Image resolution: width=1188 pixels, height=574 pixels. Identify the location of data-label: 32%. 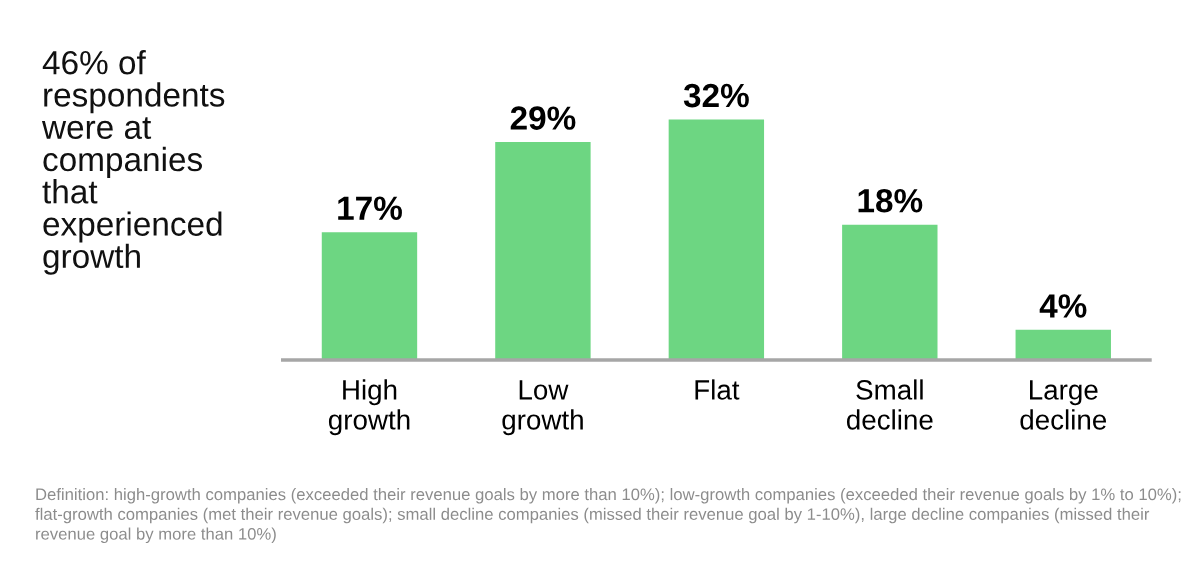
(716, 95).